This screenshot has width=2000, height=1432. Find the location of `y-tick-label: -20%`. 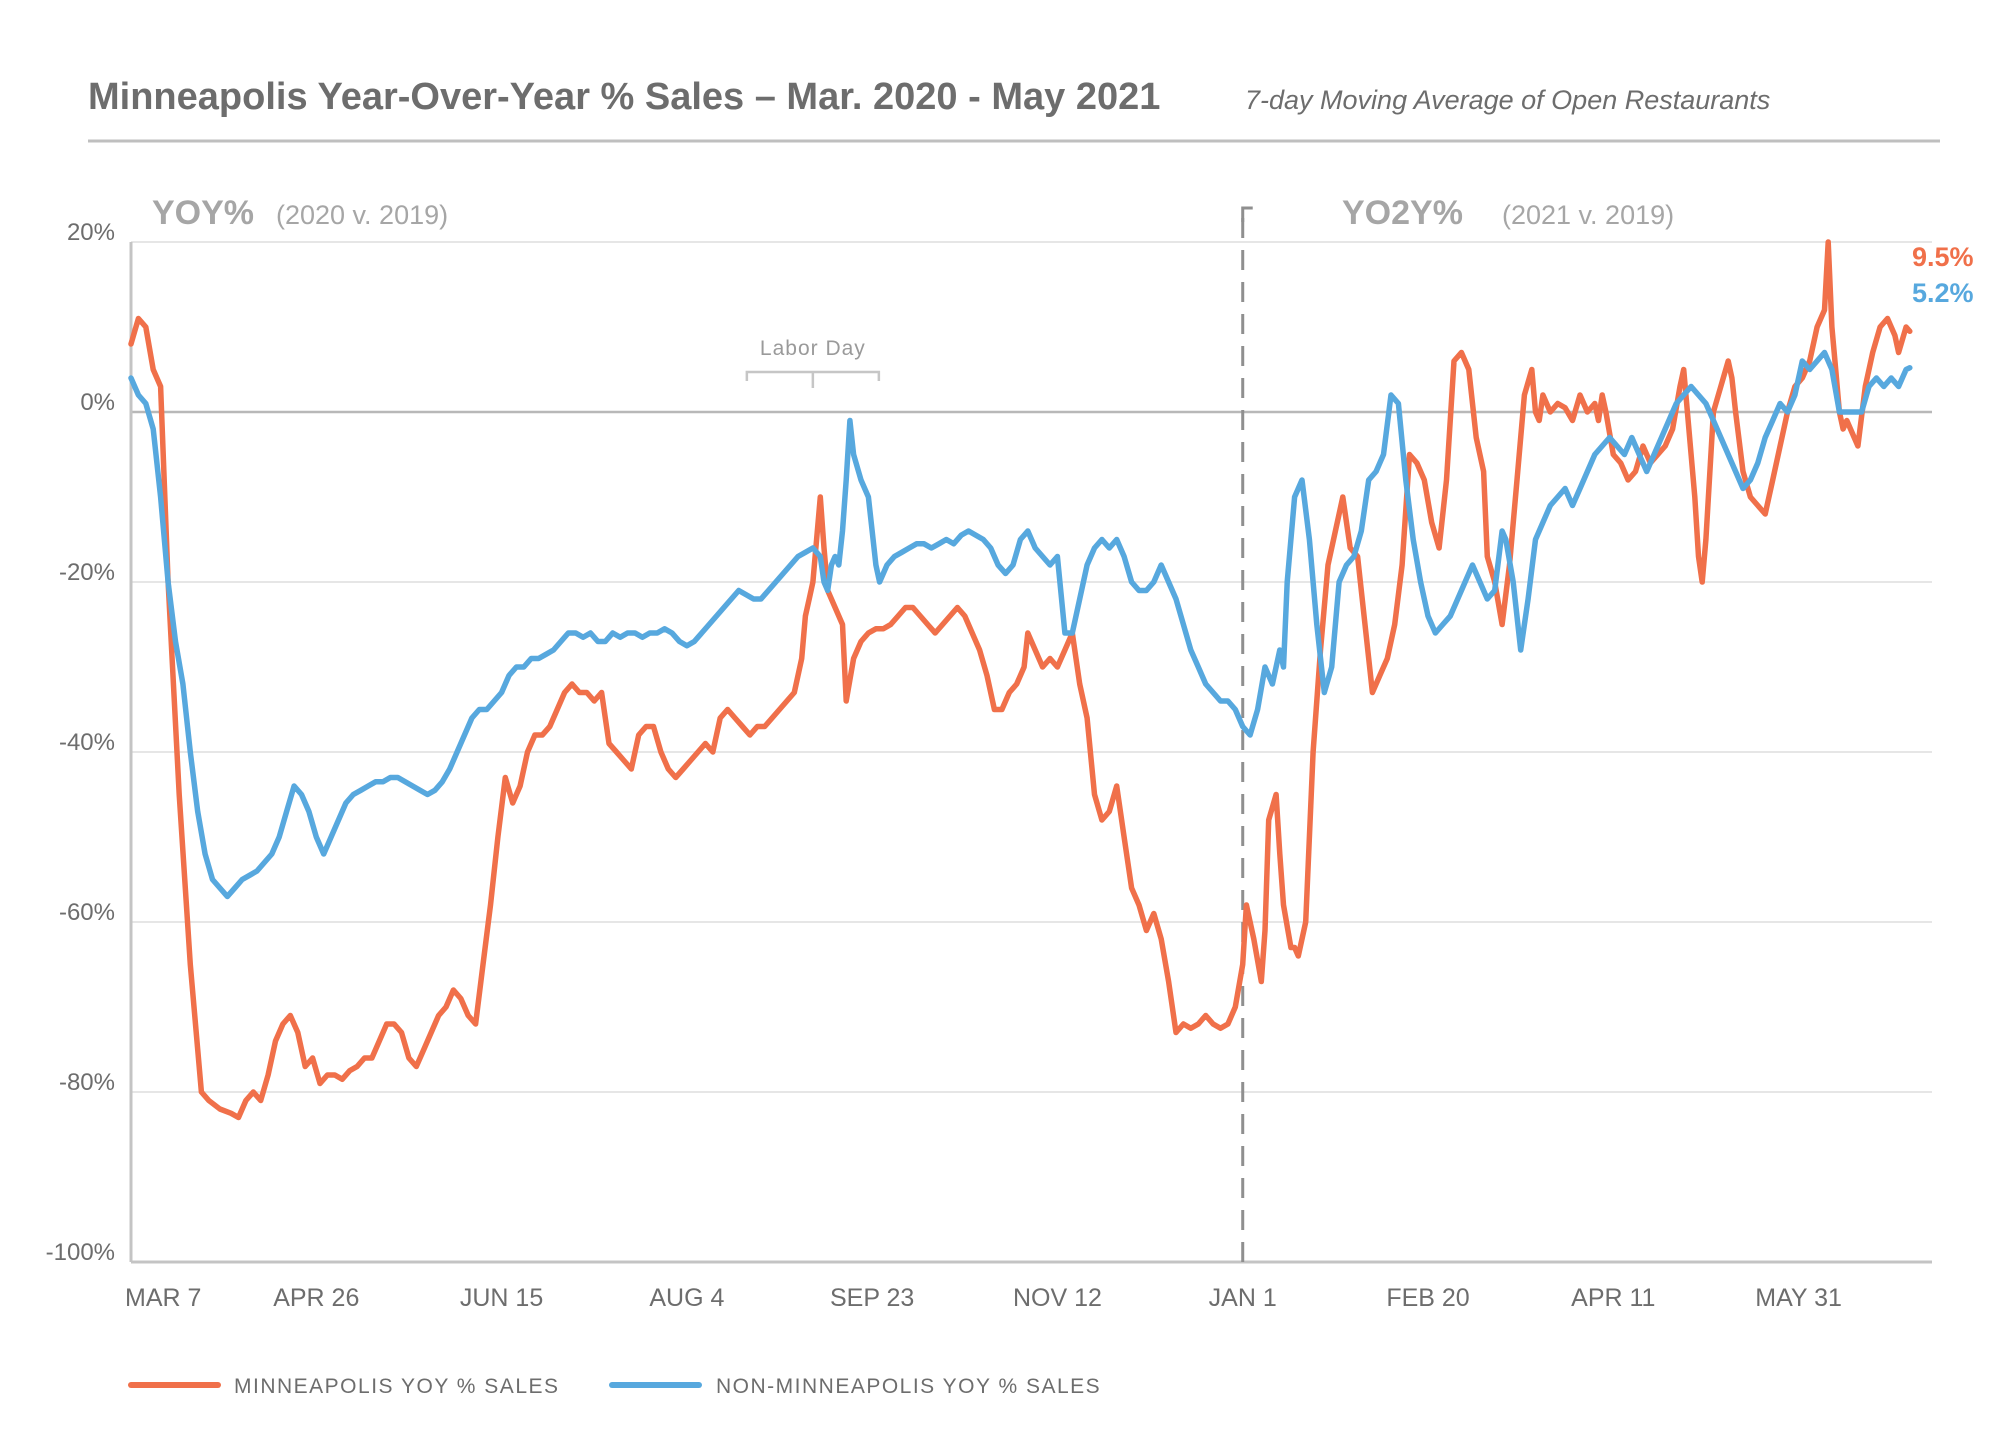

y-tick-label: -20% is located at coordinates (87, 572).